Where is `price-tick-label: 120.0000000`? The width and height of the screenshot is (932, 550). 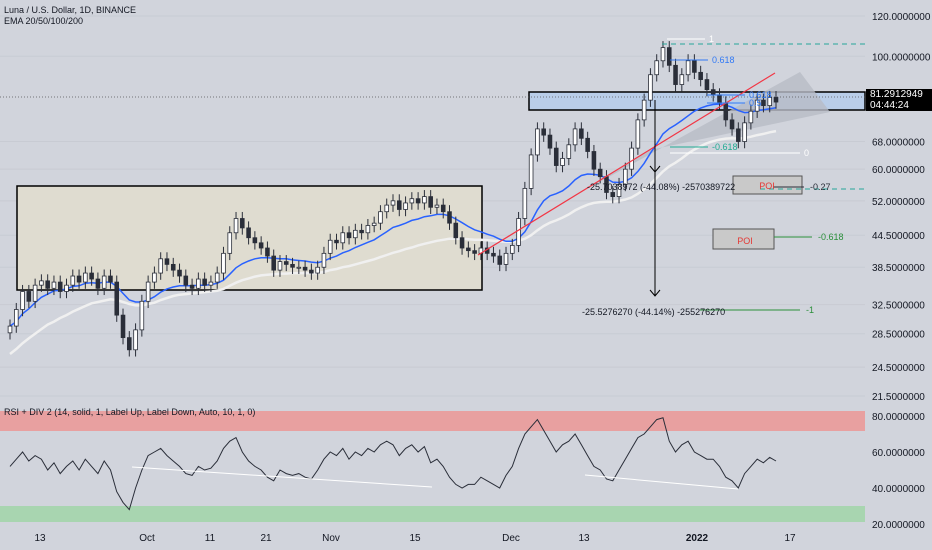
price-tick-label: 120.0000000 is located at coordinates (901, 17).